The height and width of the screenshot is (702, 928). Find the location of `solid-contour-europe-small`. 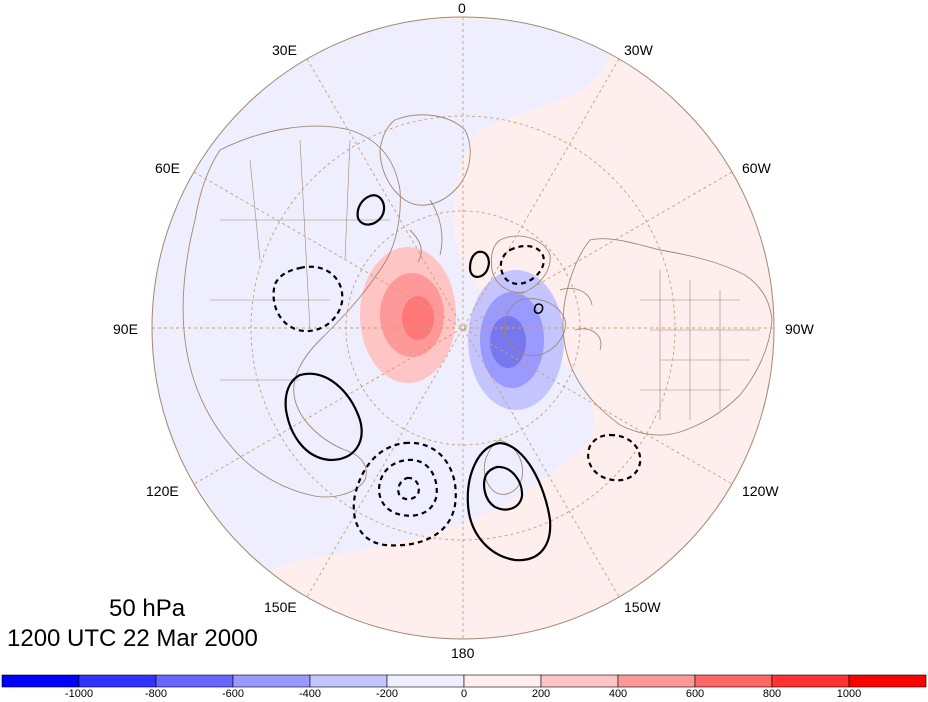

solid-contour-europe-small is located at coordinates (371, 210).